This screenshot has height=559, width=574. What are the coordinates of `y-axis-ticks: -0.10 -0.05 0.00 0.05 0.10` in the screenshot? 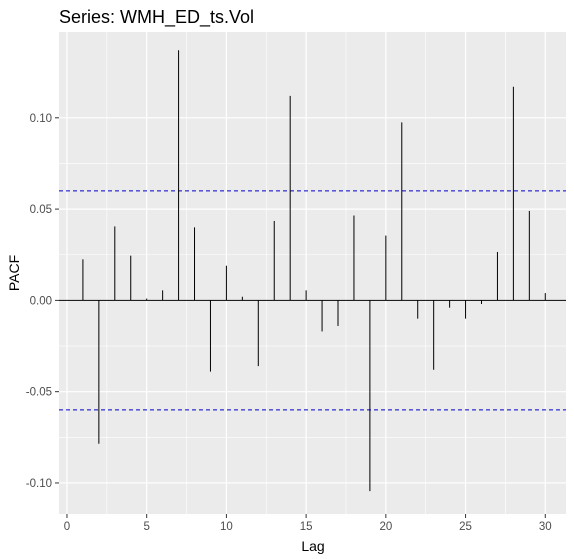 It's located at (42, 301).